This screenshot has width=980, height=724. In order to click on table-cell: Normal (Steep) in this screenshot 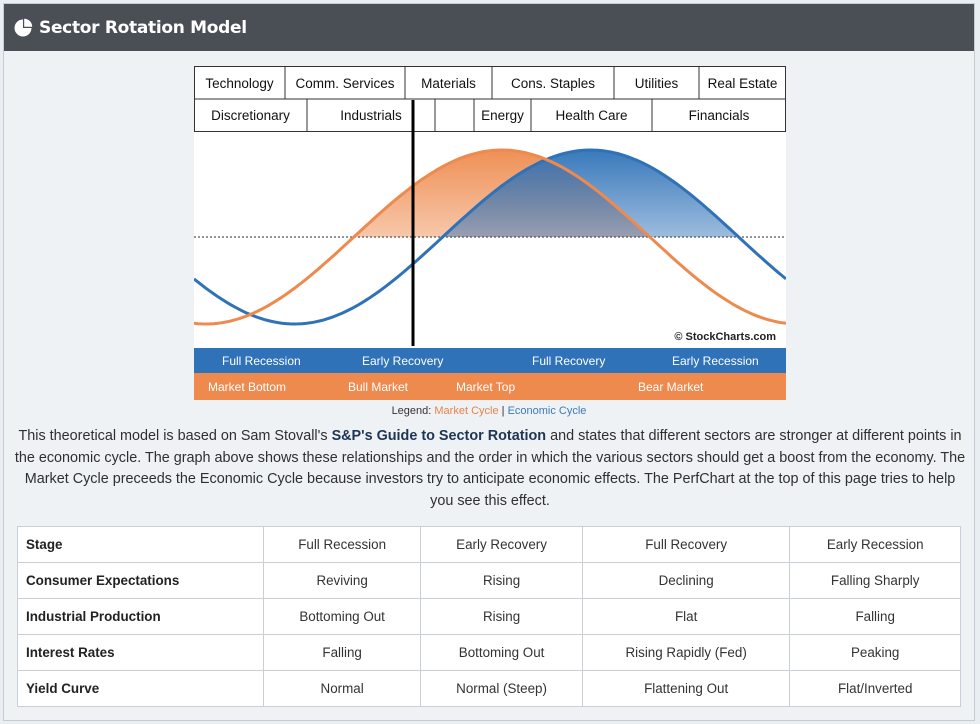, I will do `click(501, 688)`.